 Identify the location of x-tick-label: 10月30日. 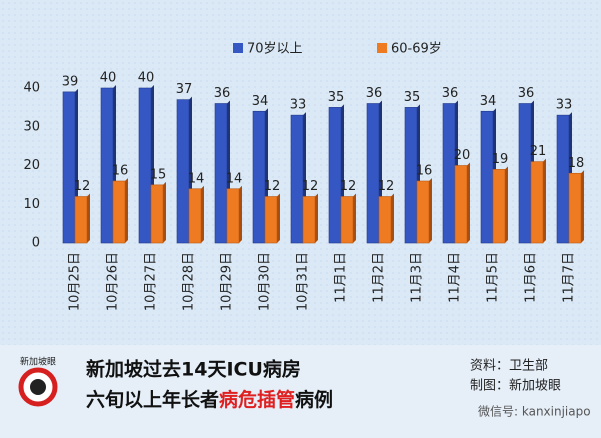
(265, 281).